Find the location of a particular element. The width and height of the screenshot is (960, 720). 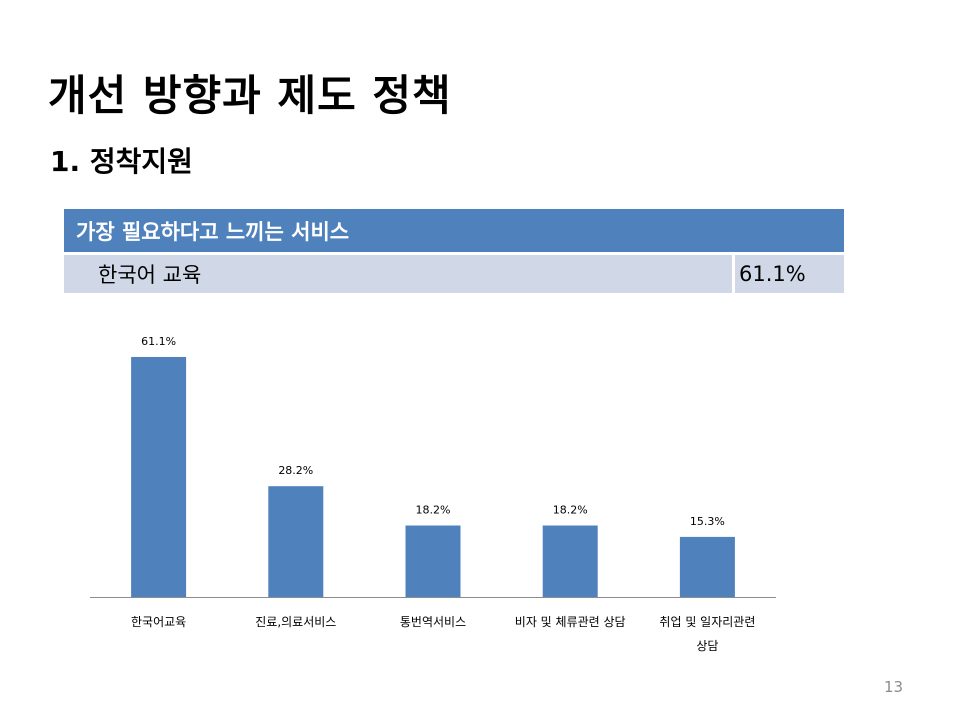

summary-table-header: 가장 필요하다고 느끼는 서비스 is located at coordinates (454, 230).